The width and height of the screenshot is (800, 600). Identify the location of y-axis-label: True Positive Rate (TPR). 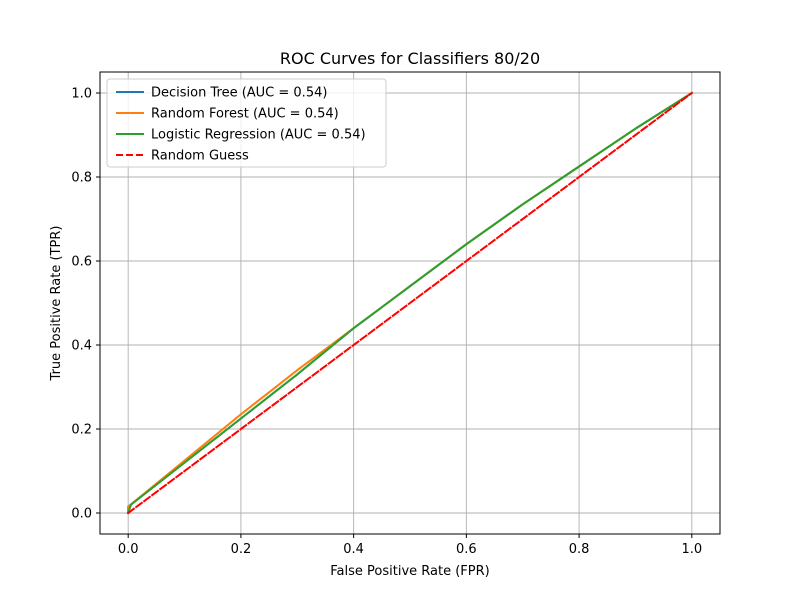
(56, 304).